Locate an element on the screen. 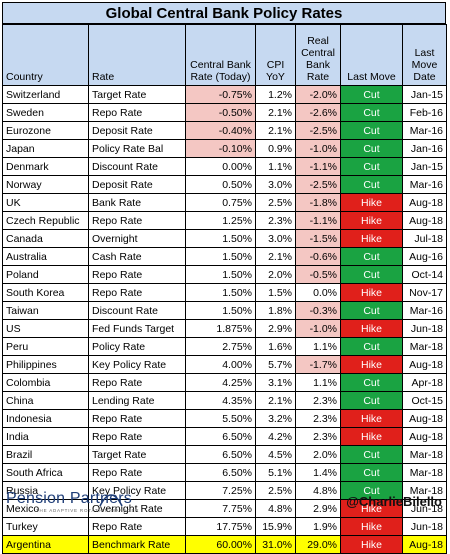  cell-cb-rate: -0.10% is located at coordinates (220, 148).